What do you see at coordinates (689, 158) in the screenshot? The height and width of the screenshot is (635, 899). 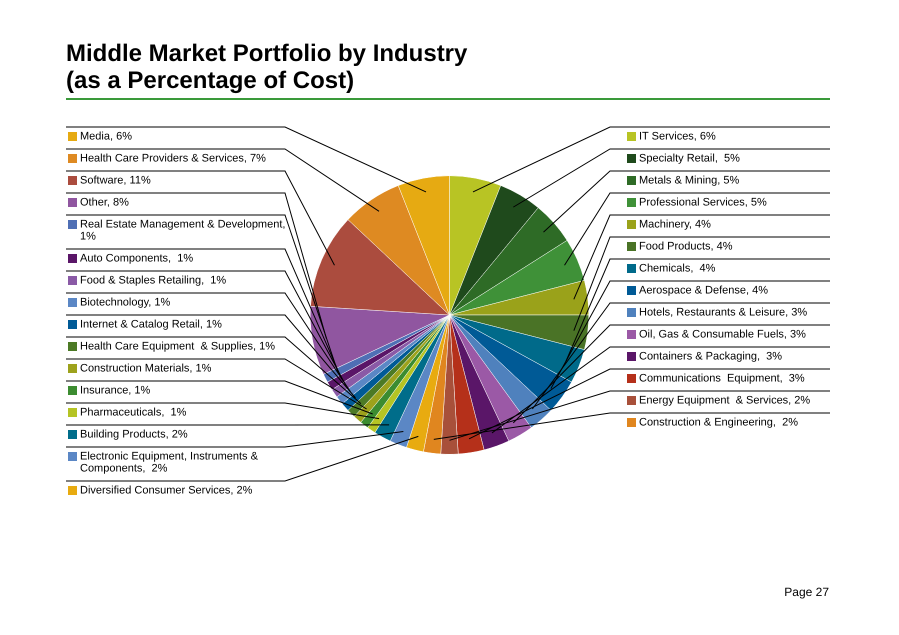 I see `legend-label: Specialty Retail, 5%` at bounding box center [689, 158].